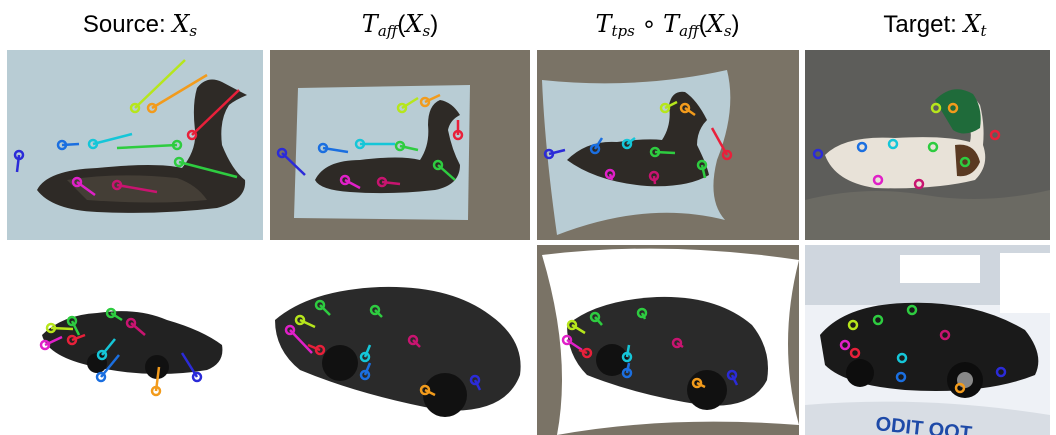  Describe the element at coordinates (387, 31) in the screenshot. I see `header-affine-sub: aff` at that location.